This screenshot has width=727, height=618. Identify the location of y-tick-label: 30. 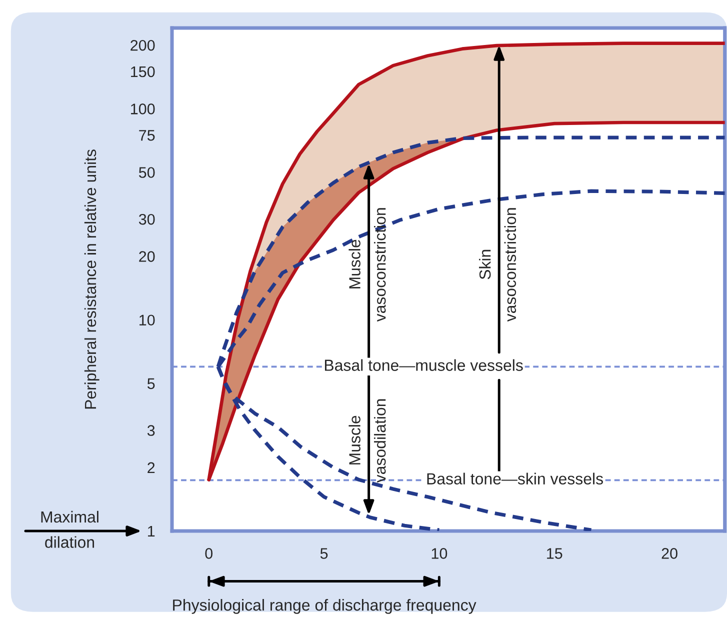
(146, 219).